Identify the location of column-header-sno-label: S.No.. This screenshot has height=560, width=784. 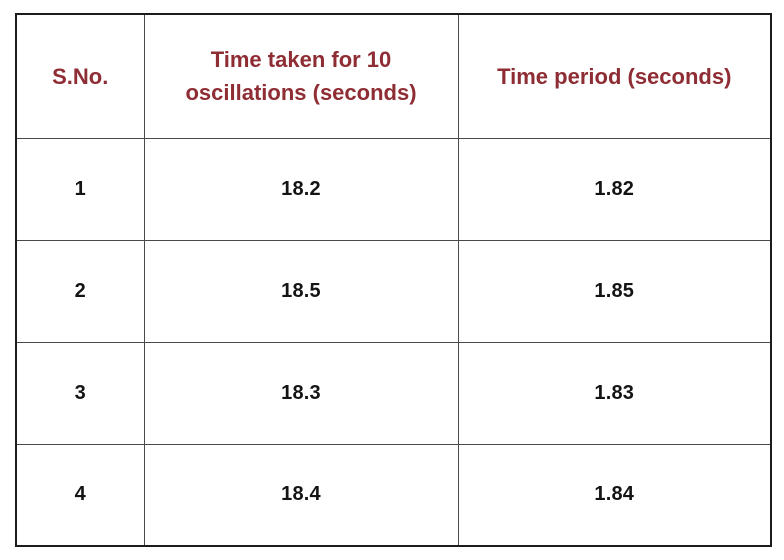
(80, 76).